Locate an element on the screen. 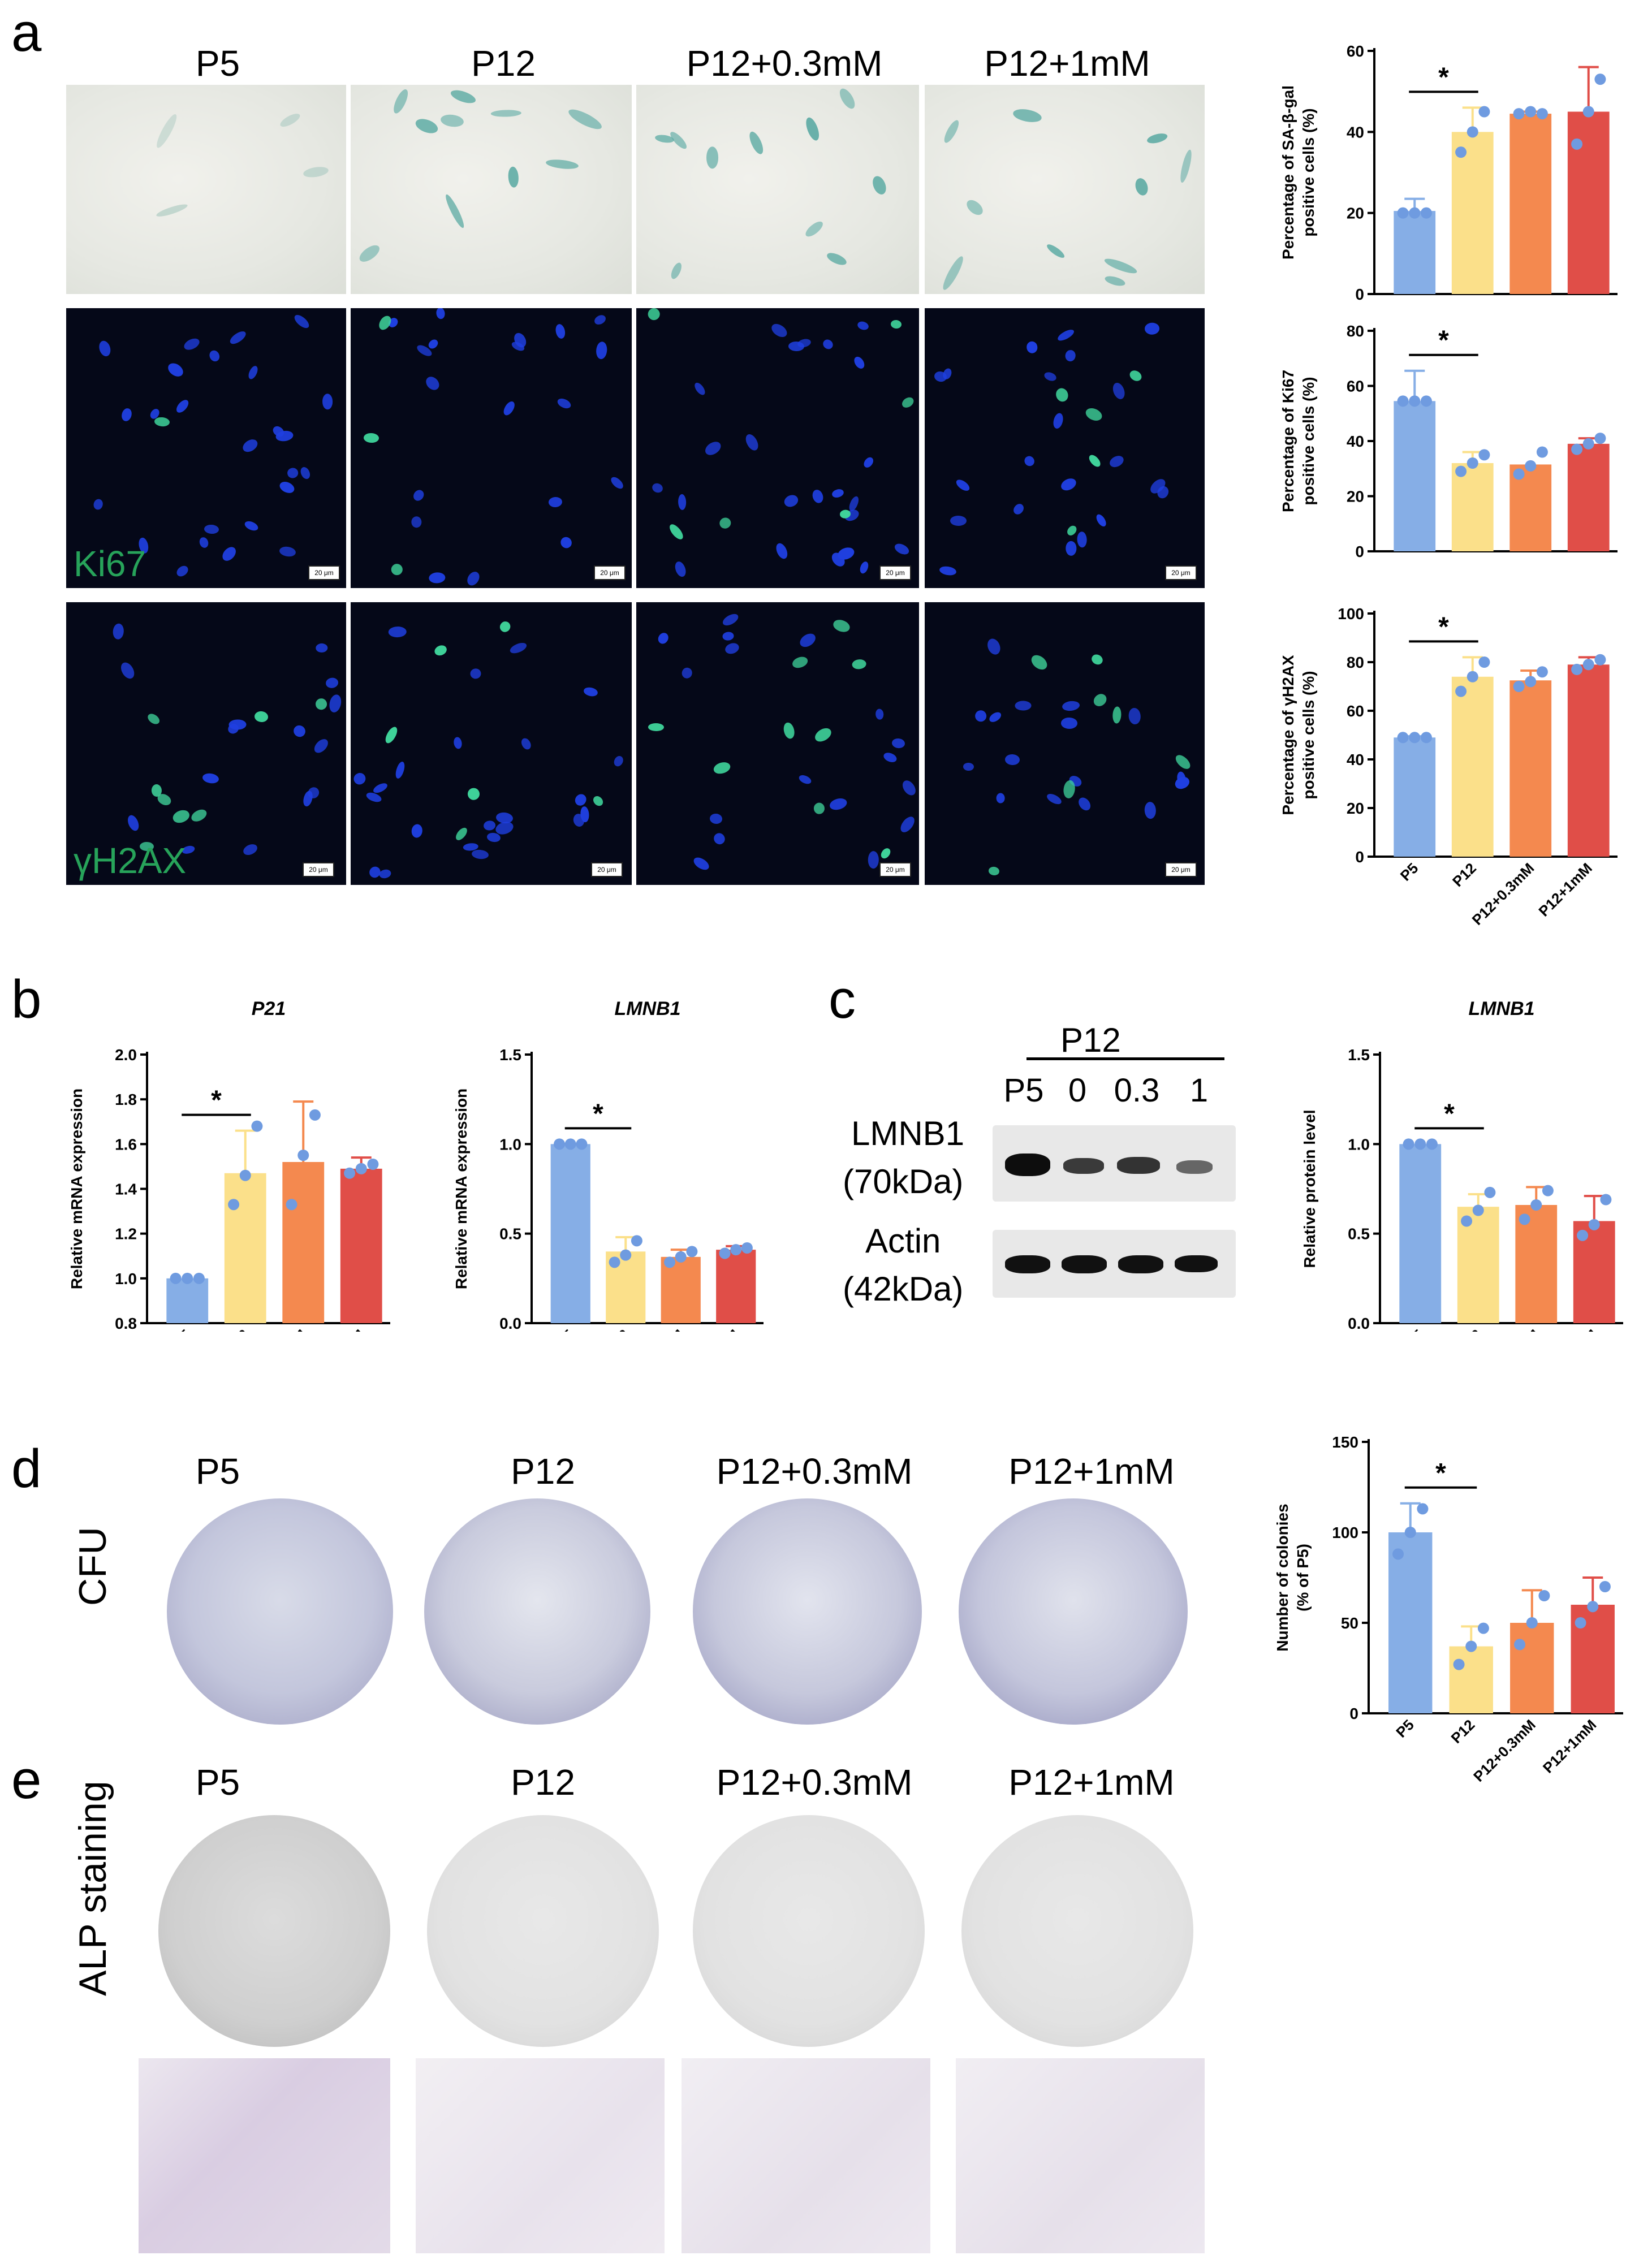  y-tick-label: 0.5 is located at coordinates (1359, 1234).